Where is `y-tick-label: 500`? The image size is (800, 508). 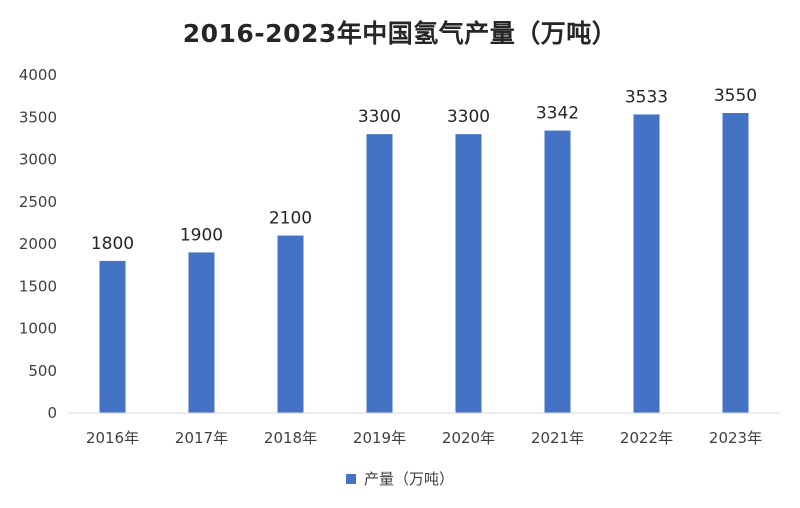 y-tick-label: 500 is located at coordinates (42, 371).